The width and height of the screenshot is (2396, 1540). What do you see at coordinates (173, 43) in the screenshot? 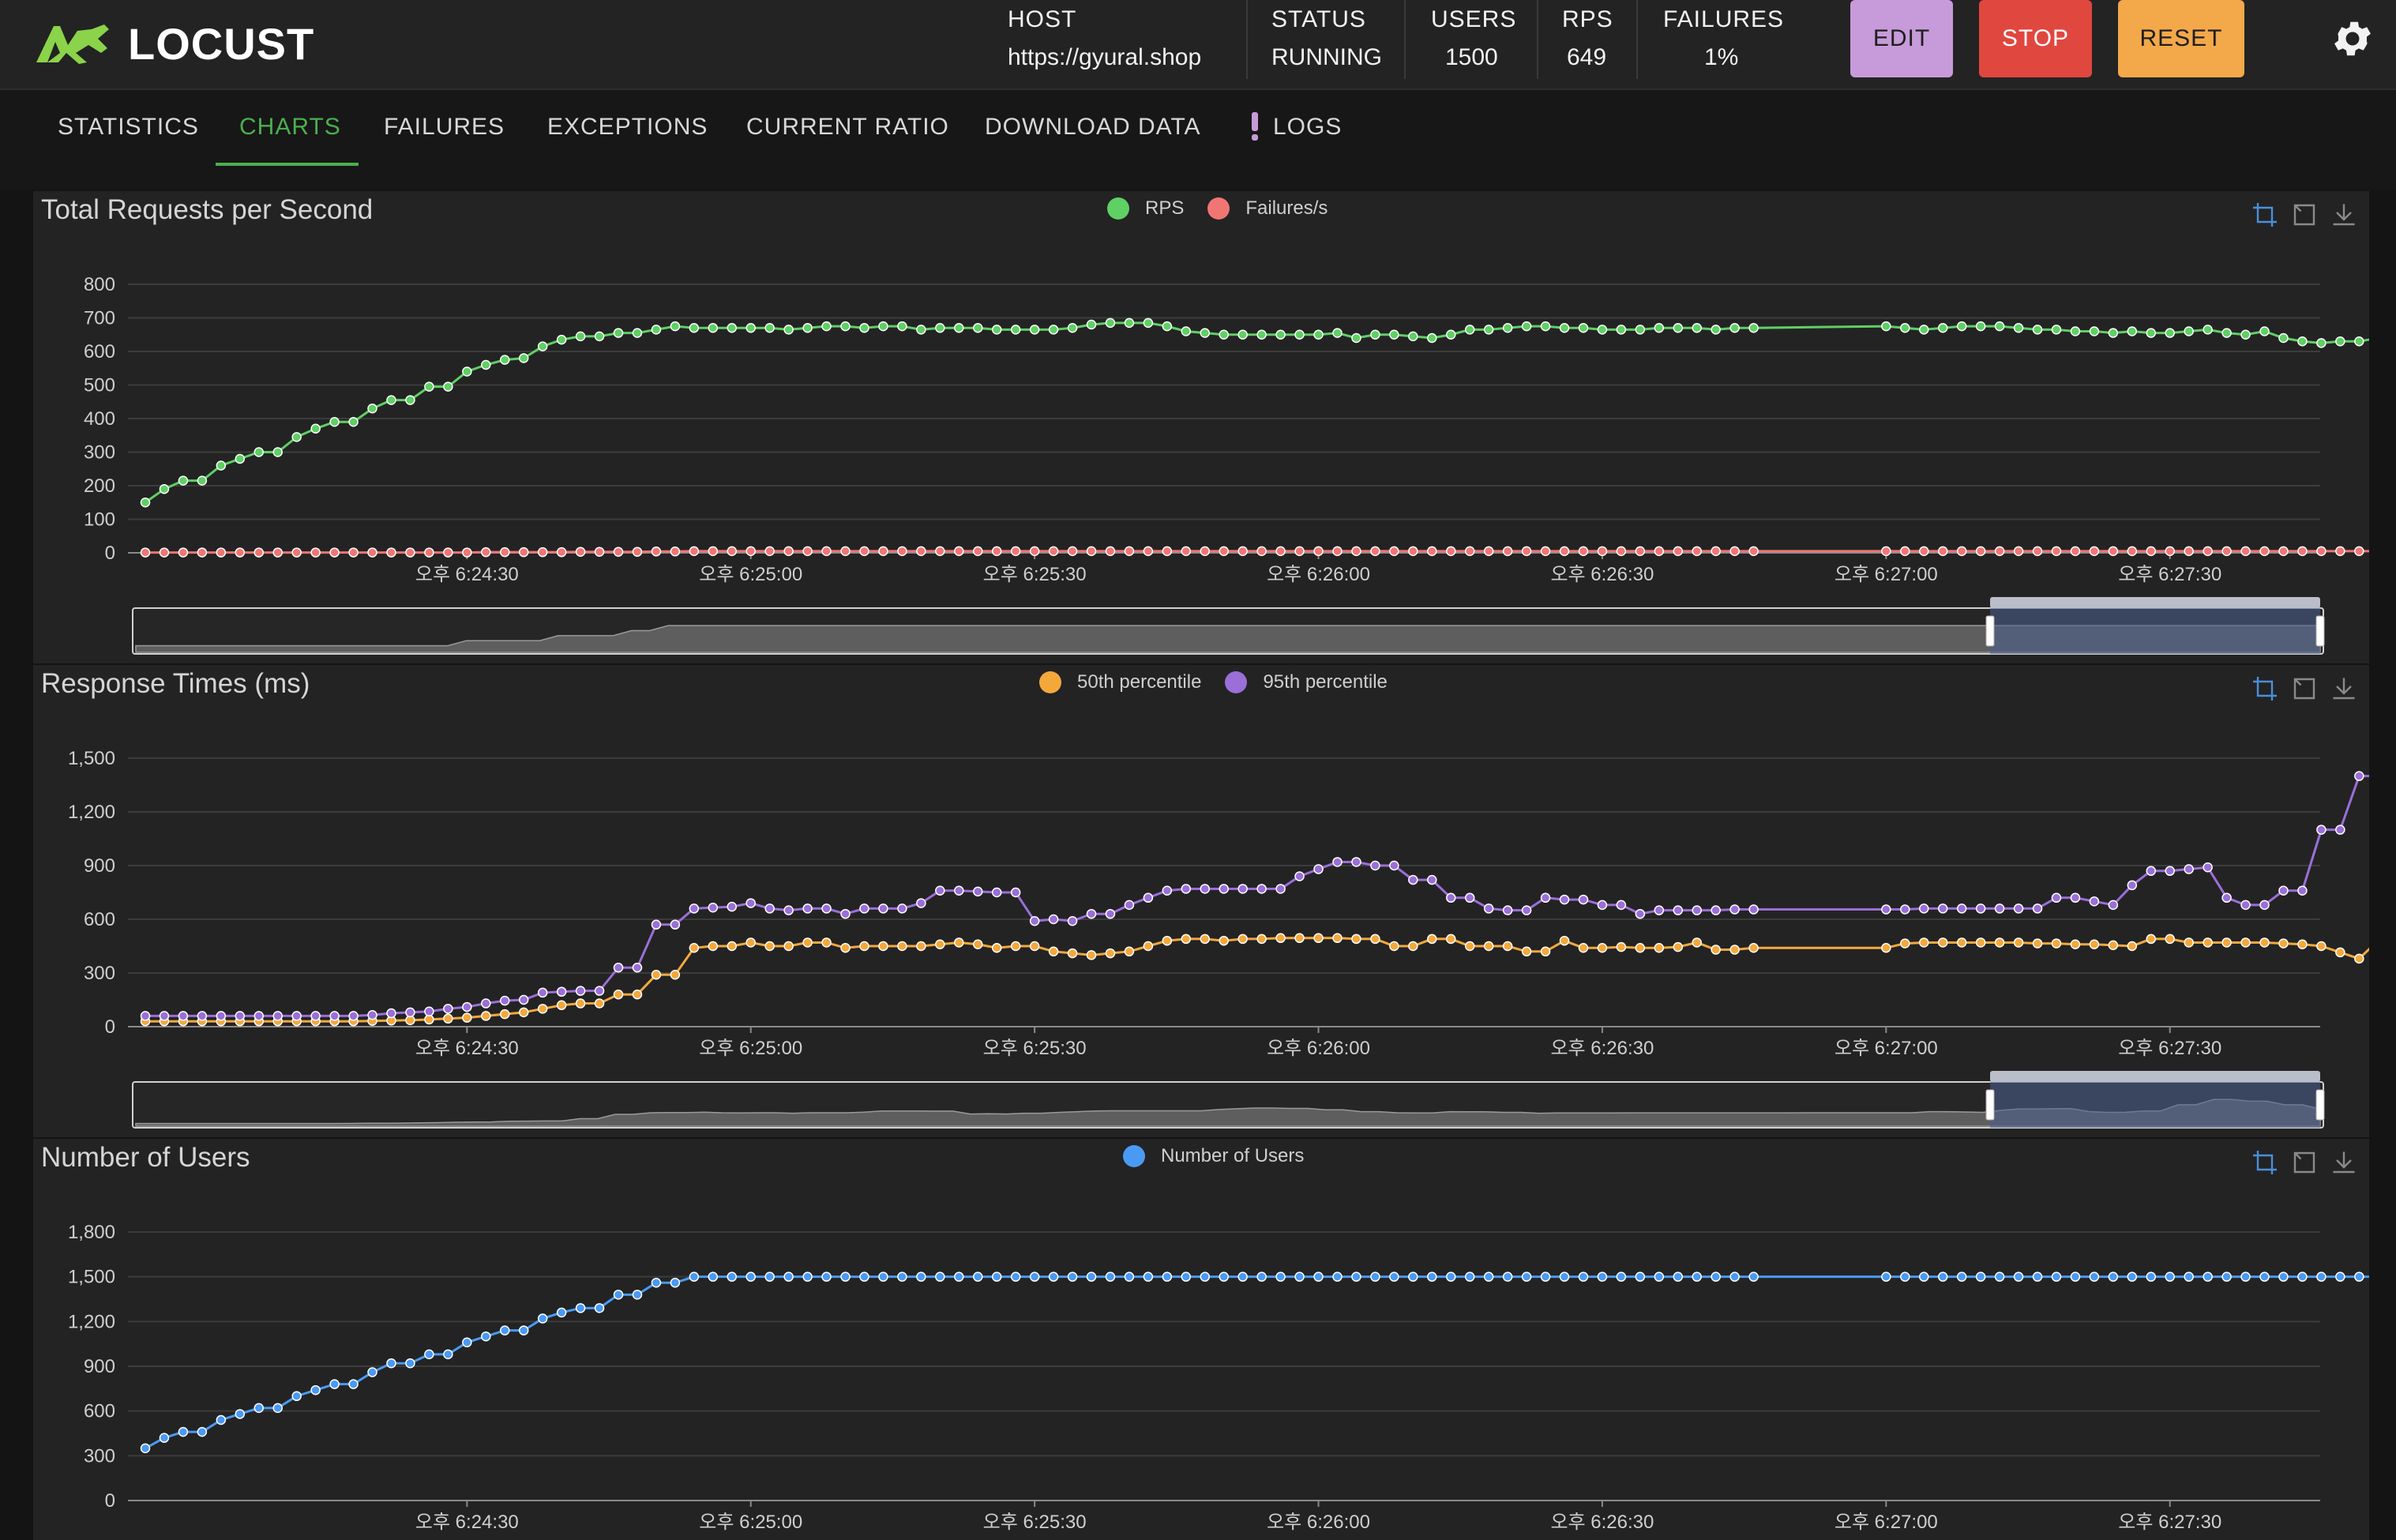
I see `logo: LOCUST` at bounding box center [173, 43].